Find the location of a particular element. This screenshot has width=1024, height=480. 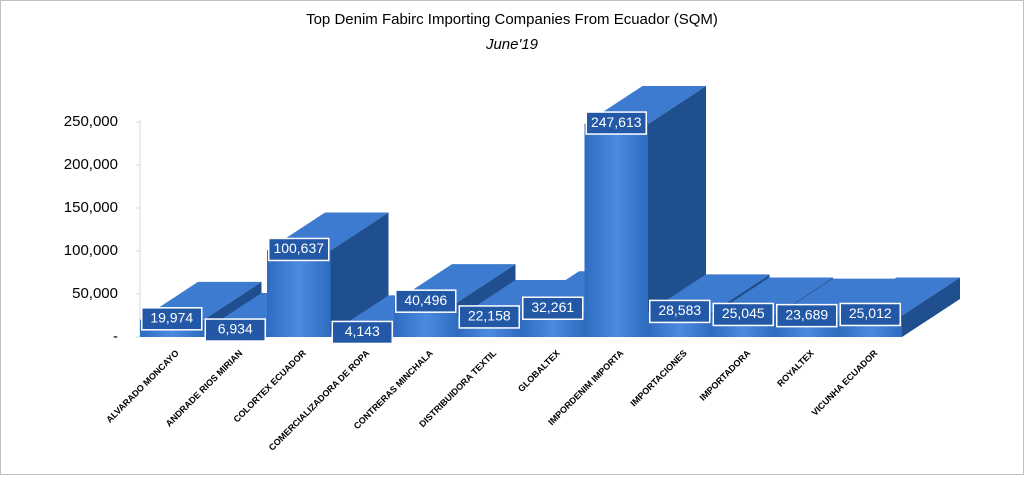

value-label: 247,613 is located at coordinates (616, 122).